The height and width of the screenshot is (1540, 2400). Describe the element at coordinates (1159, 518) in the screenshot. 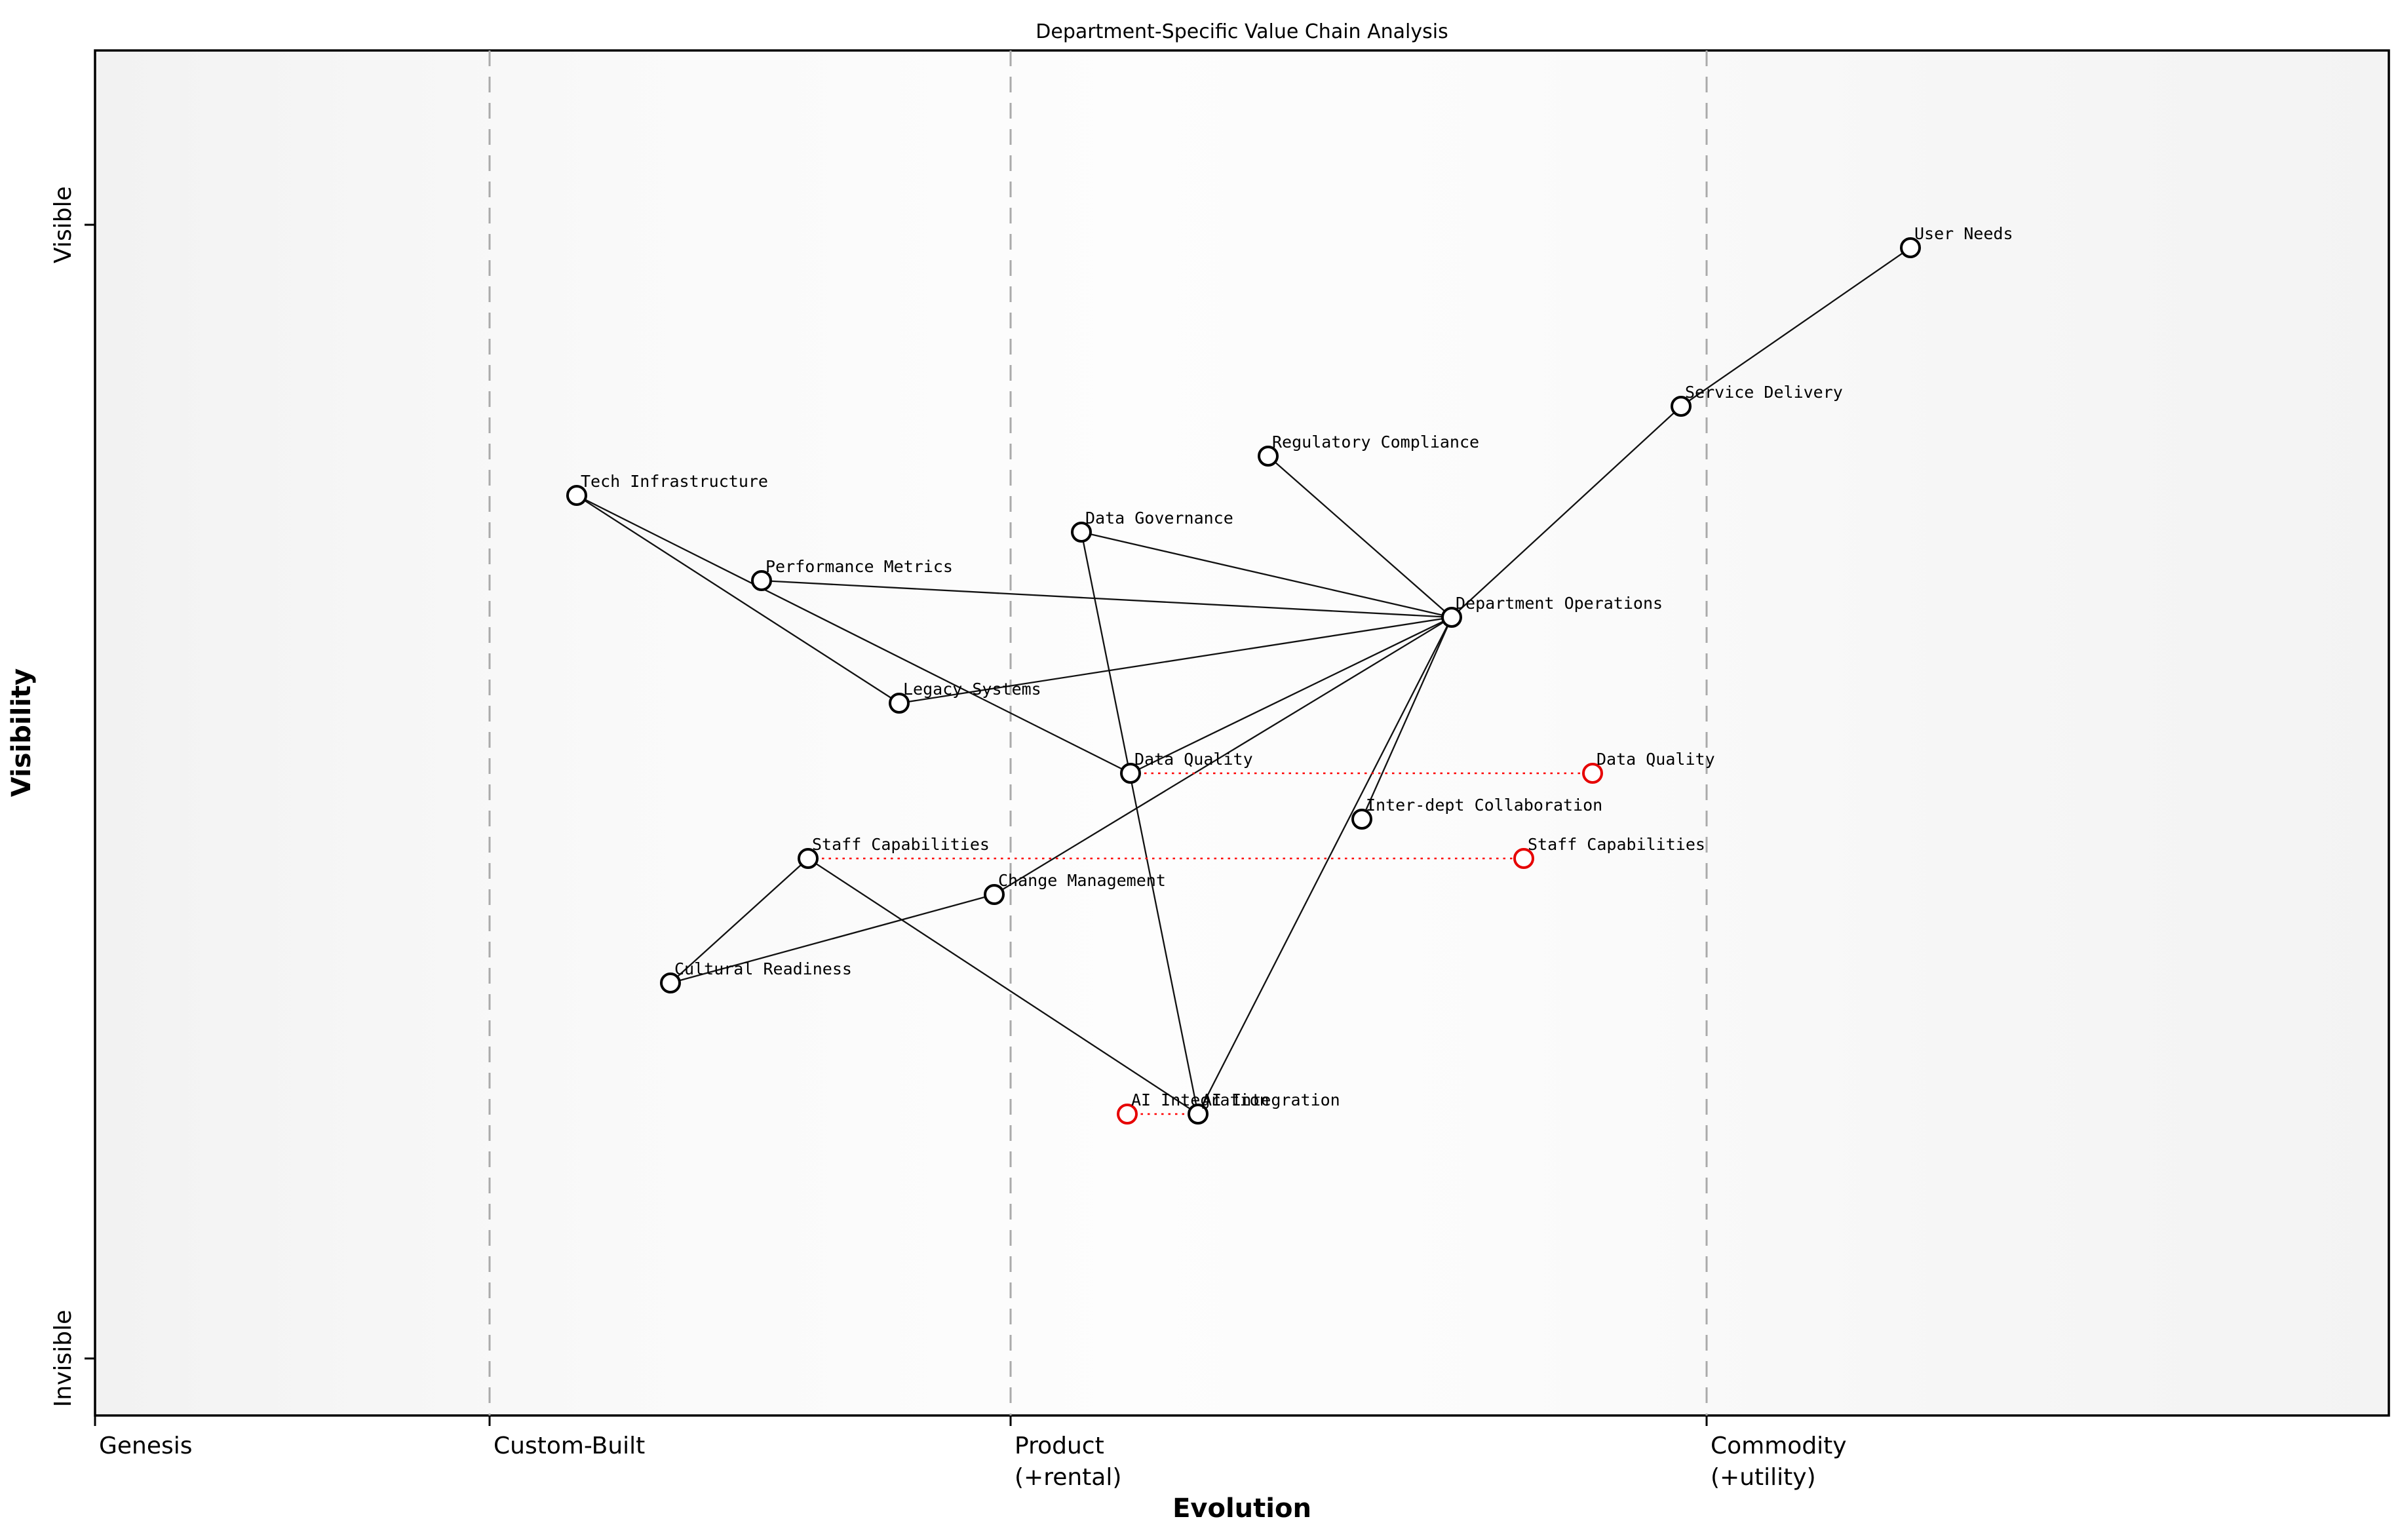

I see `node-label-data_governance: Data Governance` at that location.